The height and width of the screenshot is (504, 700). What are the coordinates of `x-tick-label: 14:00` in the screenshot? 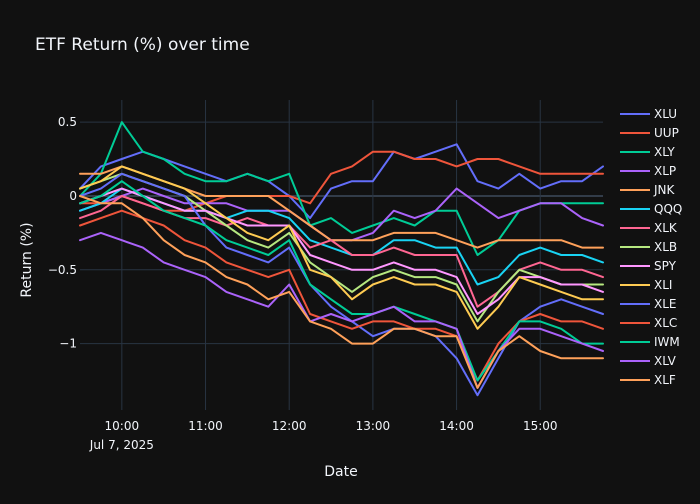 It's located at (456, 426).